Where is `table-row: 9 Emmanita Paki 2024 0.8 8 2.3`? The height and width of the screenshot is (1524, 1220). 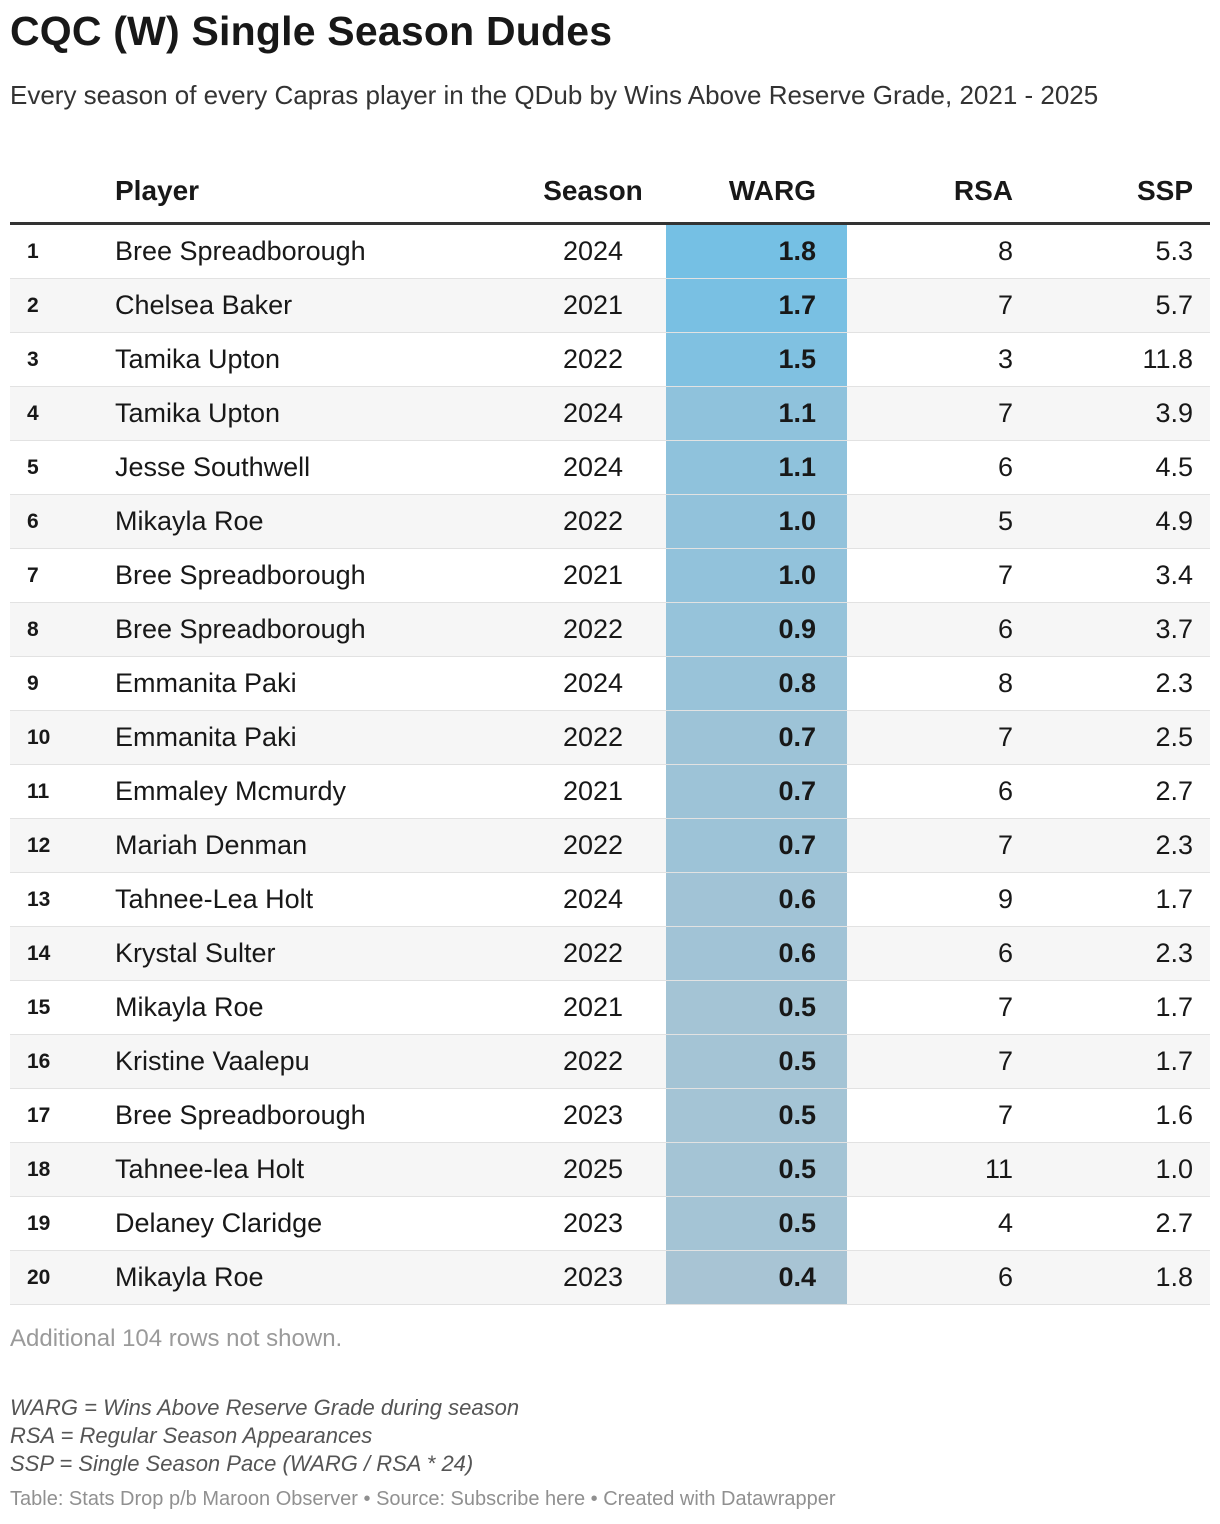
table-row: 9 Emmanita Paki 2024 0.8 8 2.3 is located at coordinates (610, 683).